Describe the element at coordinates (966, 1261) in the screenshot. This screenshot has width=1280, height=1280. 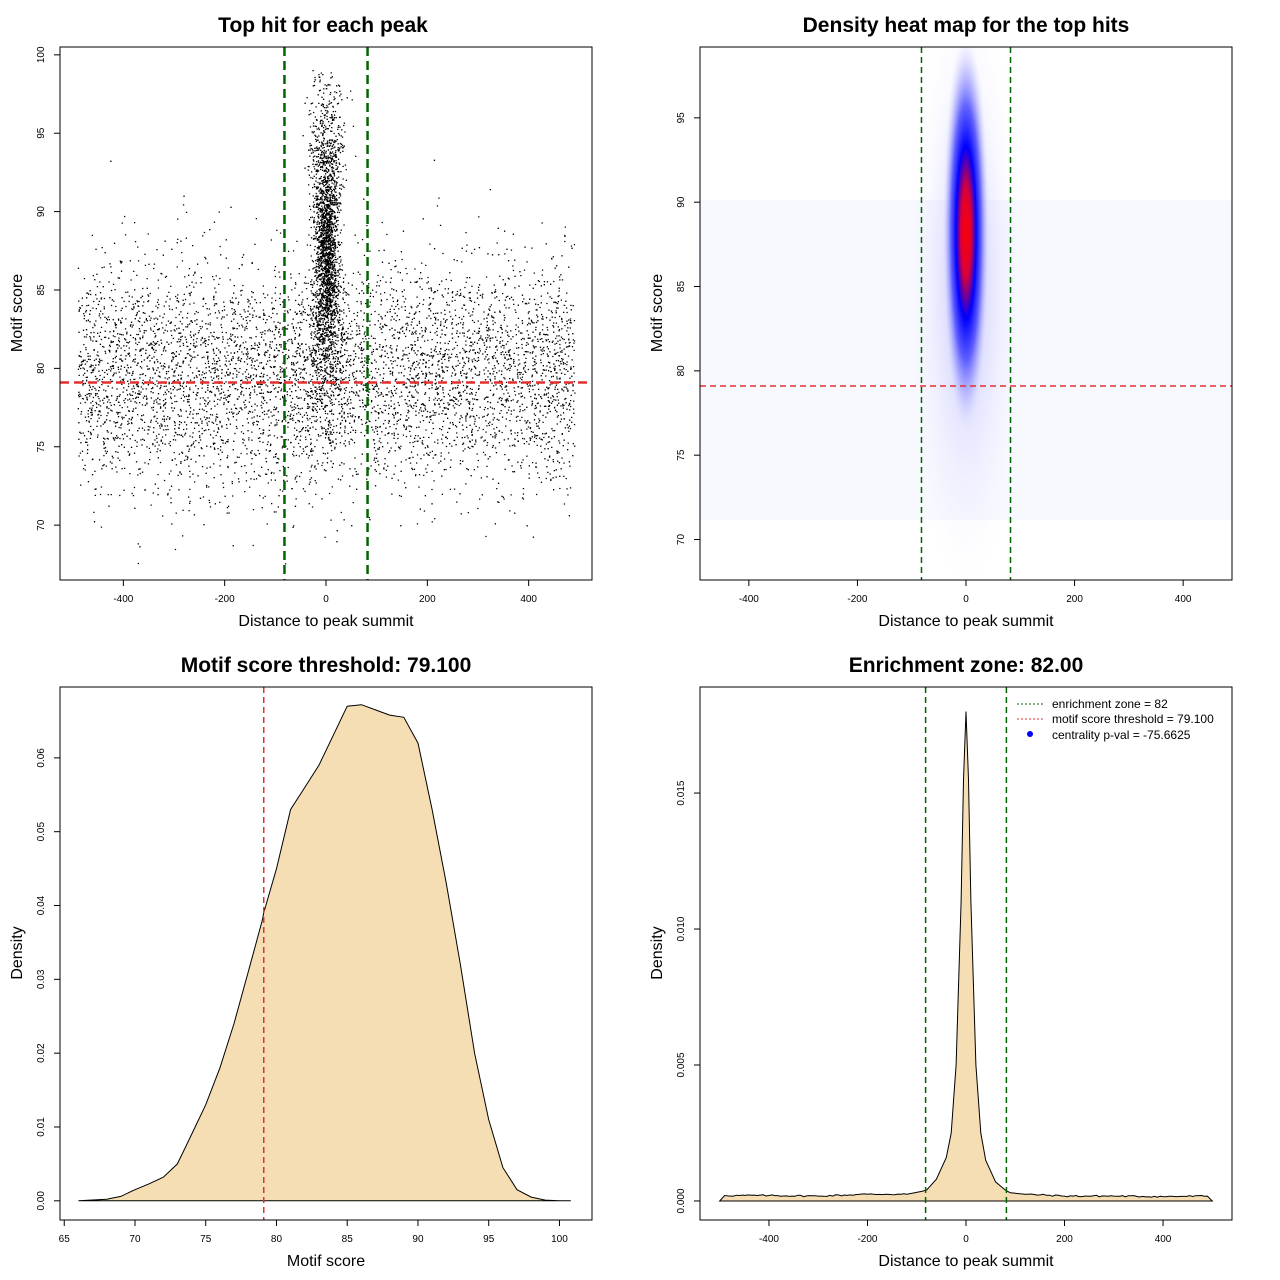
I see `distance-density-x-label: Distance to peak summit` at that location.